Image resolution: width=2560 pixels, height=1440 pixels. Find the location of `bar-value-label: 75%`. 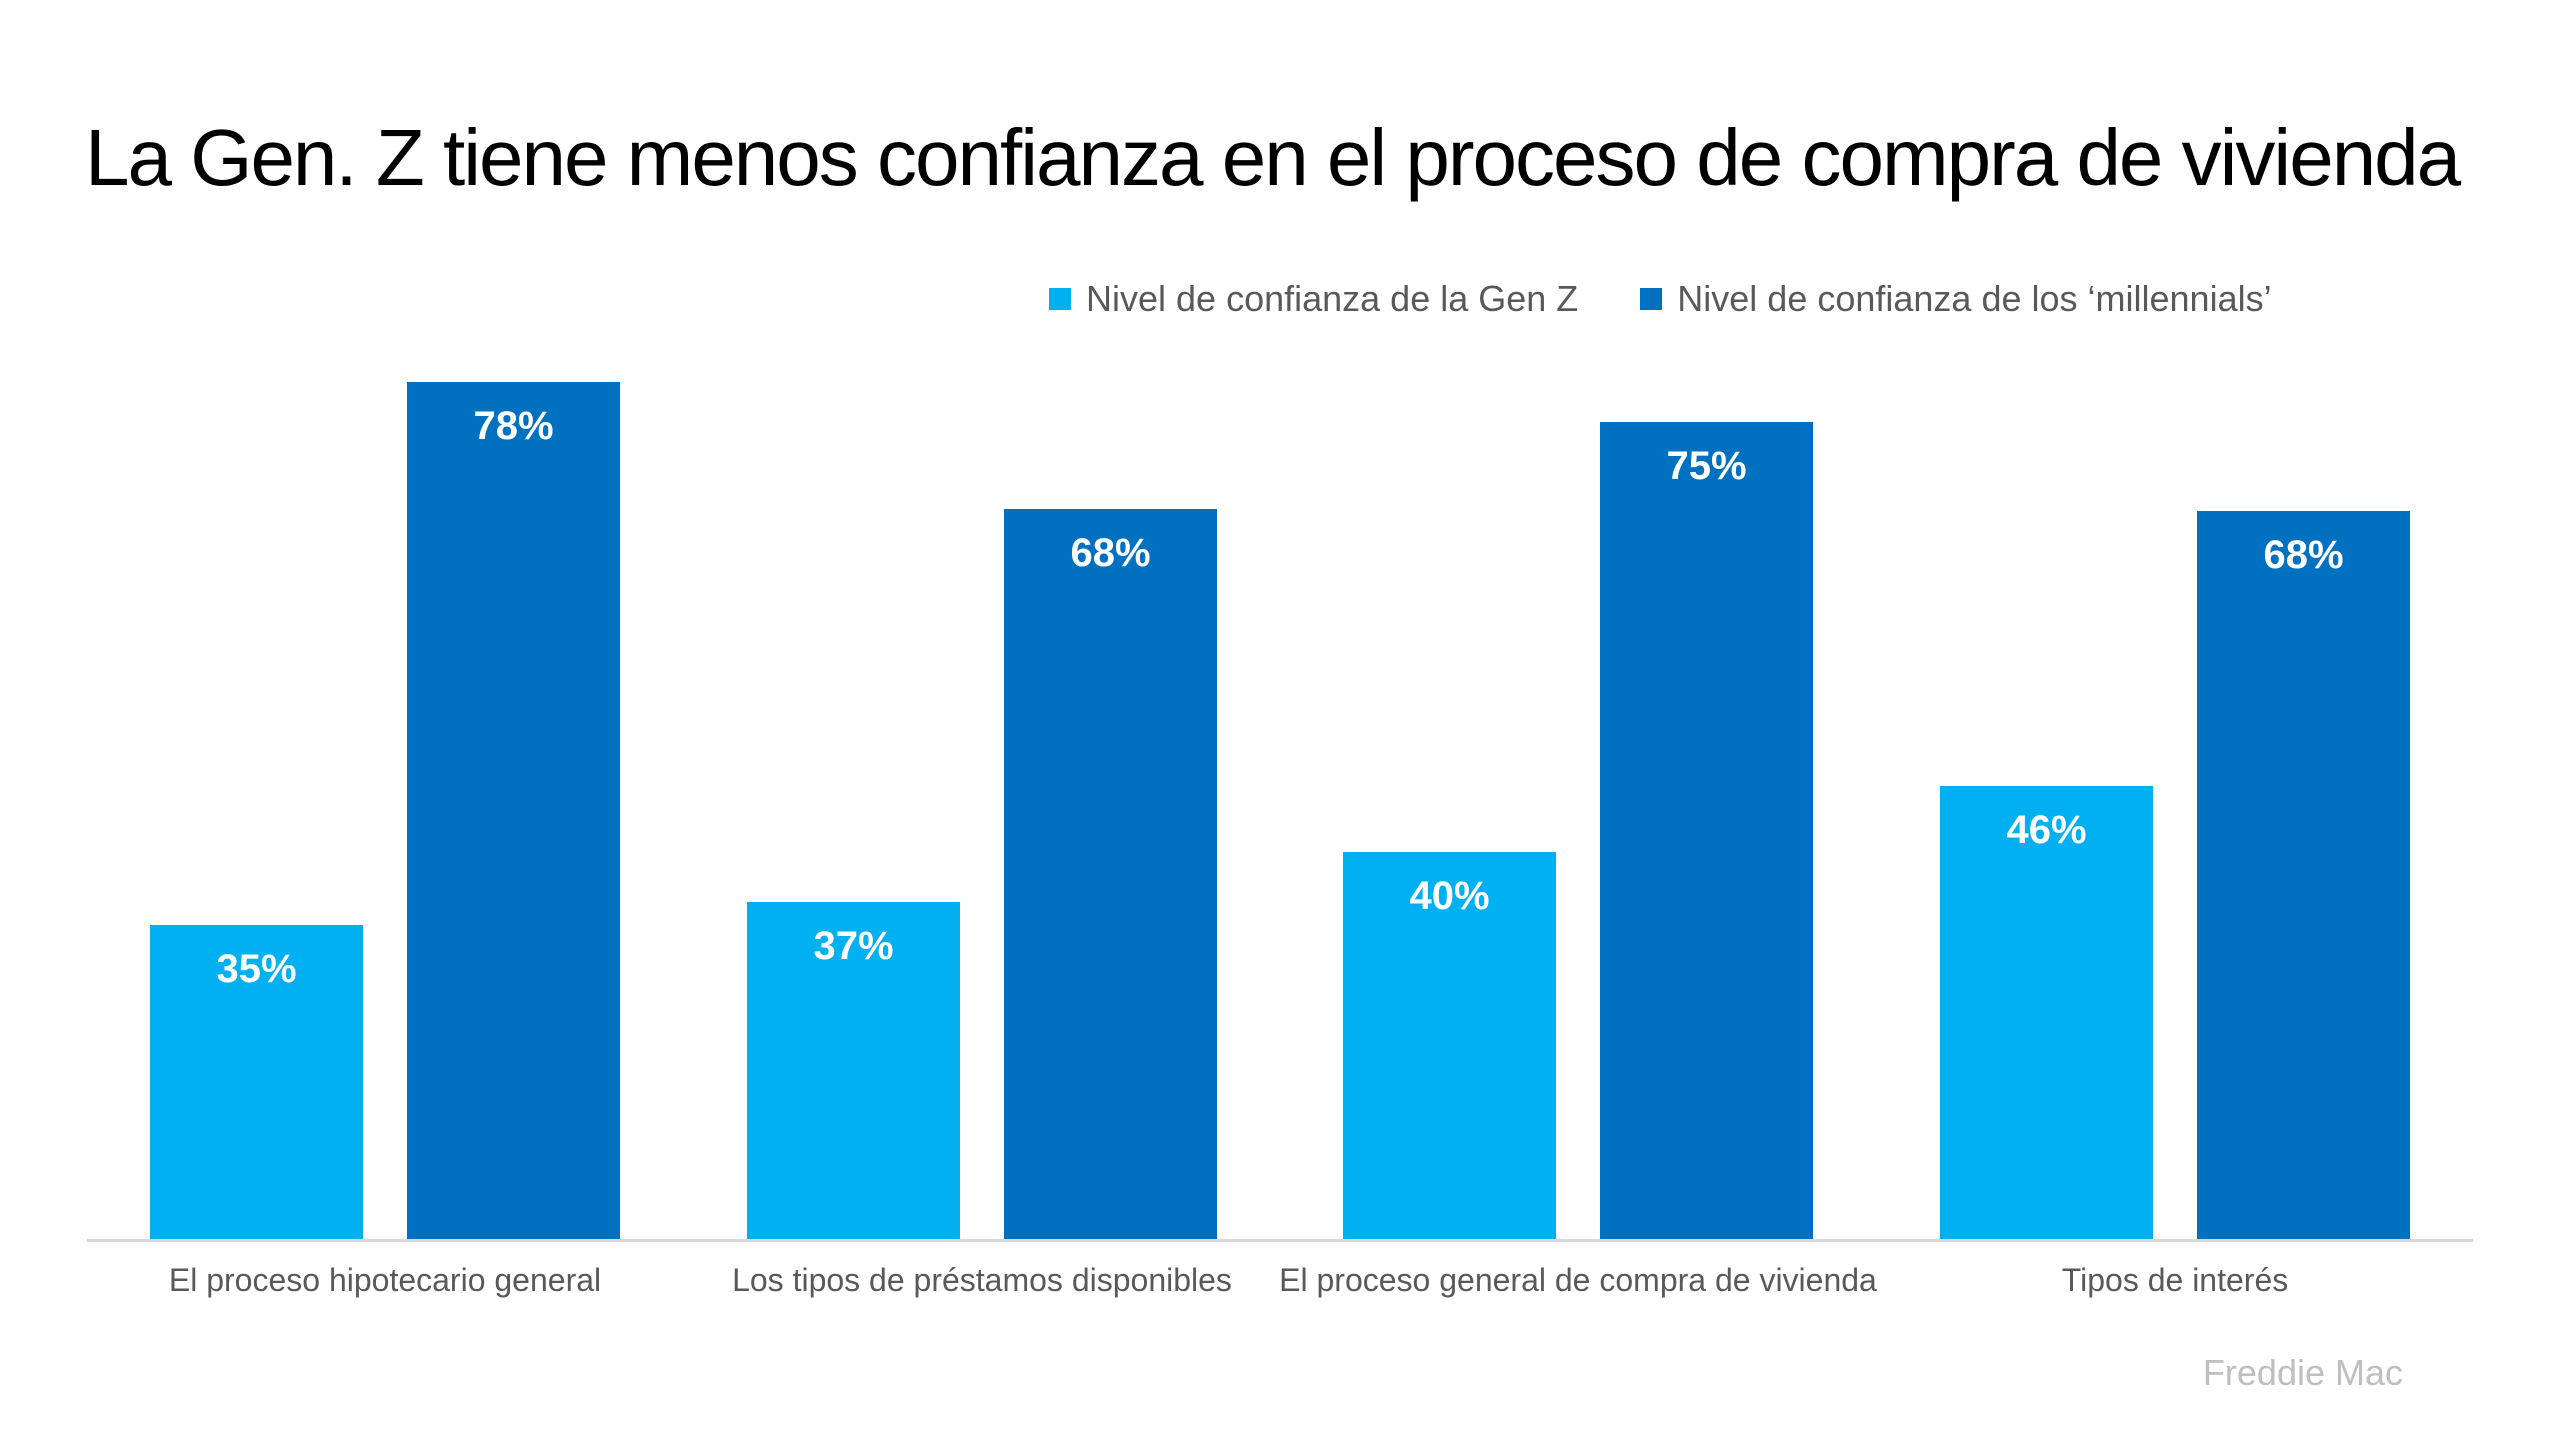

bar-value-label: 75% is located at coordinates (1706, 466).